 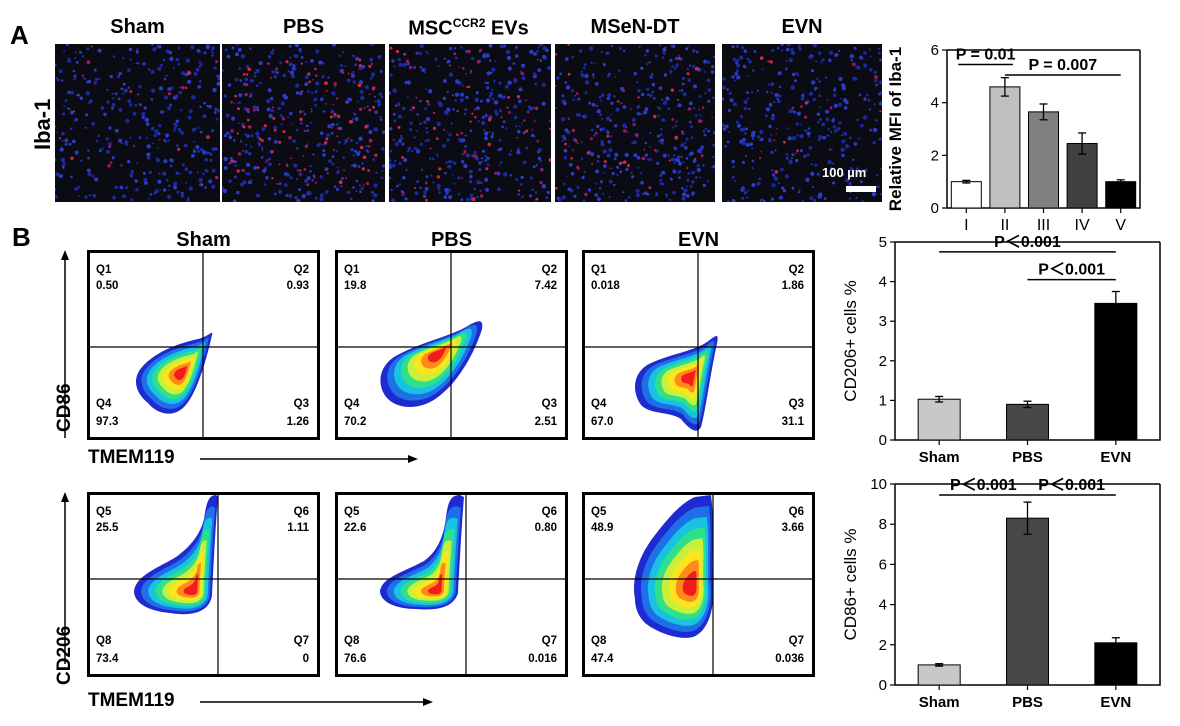 I want to click on quadrant-value: 0.80, so click(x=546, y=528).